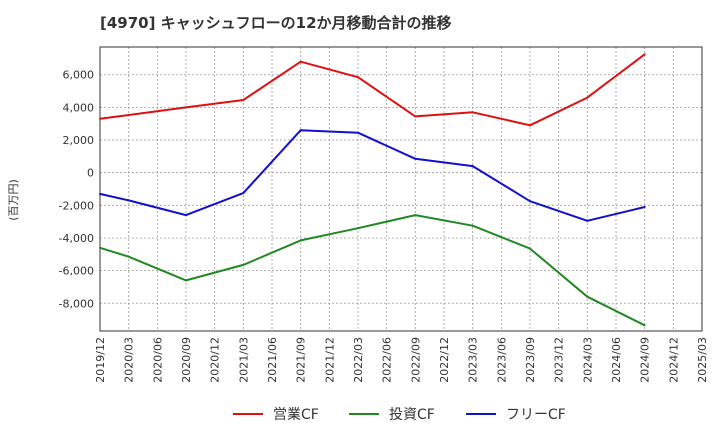  I want to click on x-tick-label: 2021/12, so click(329, 360).